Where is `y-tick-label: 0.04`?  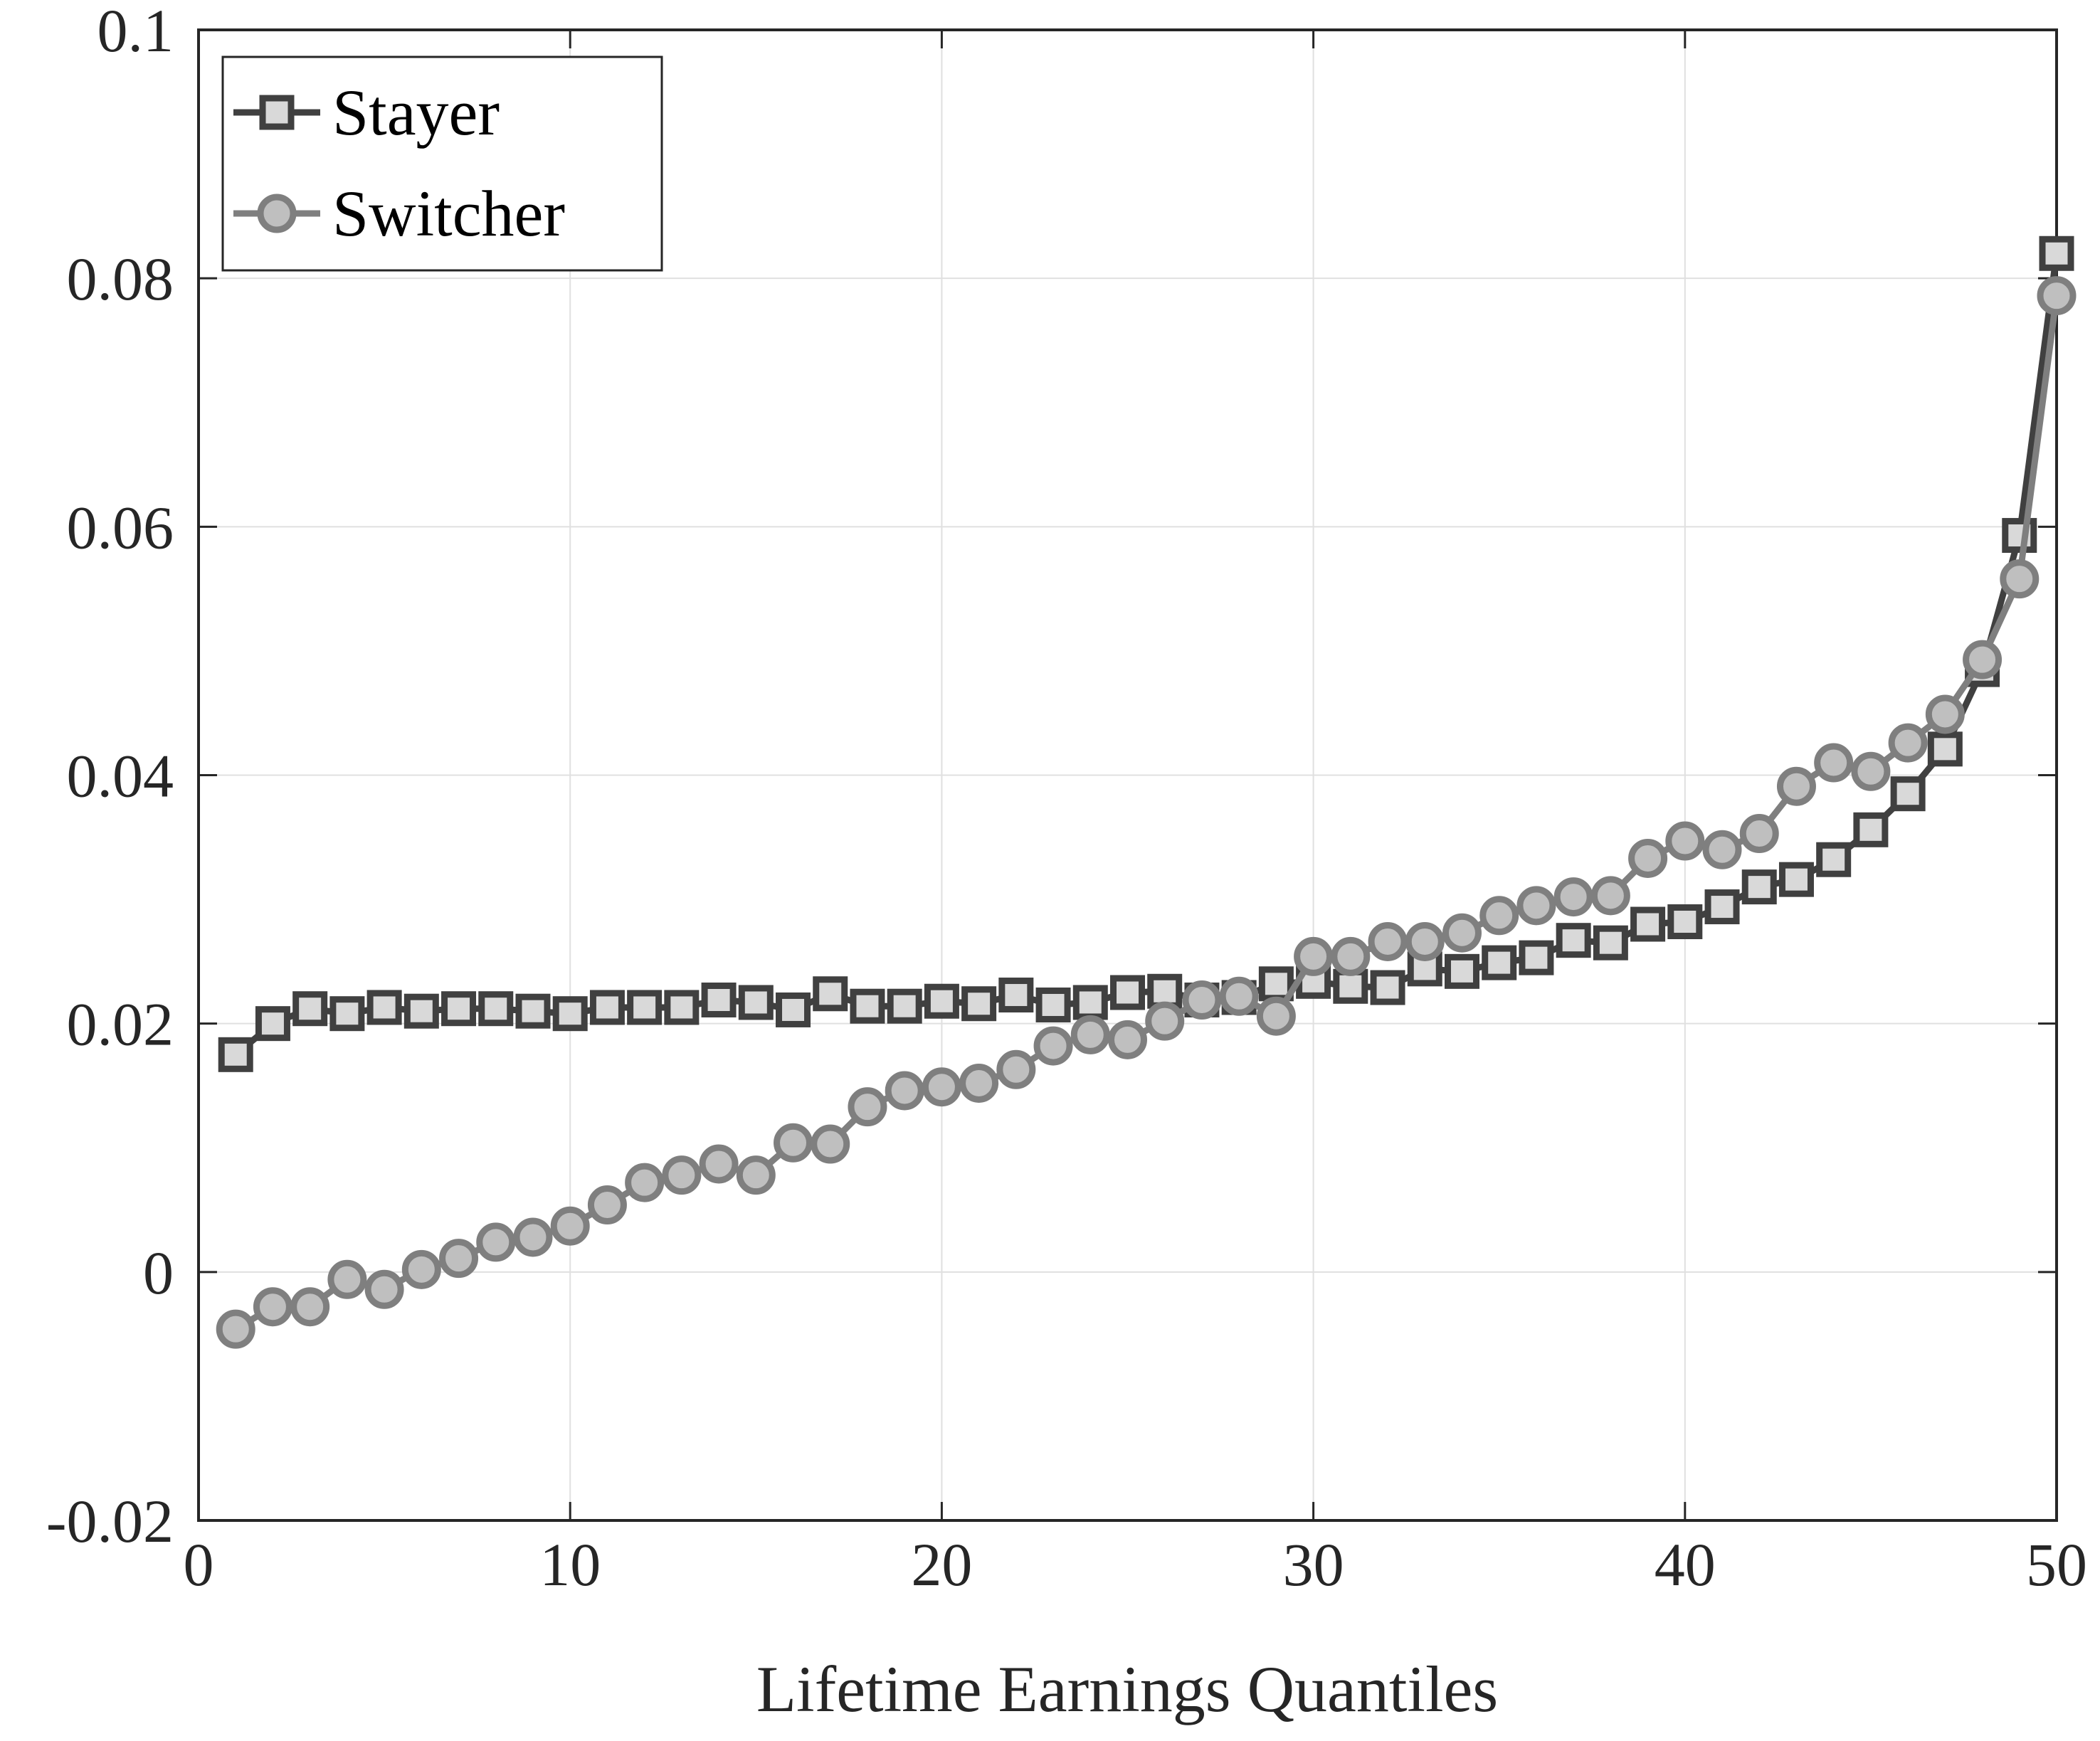 y-tick-label: 0.04 is located at coordinates (120, 776).